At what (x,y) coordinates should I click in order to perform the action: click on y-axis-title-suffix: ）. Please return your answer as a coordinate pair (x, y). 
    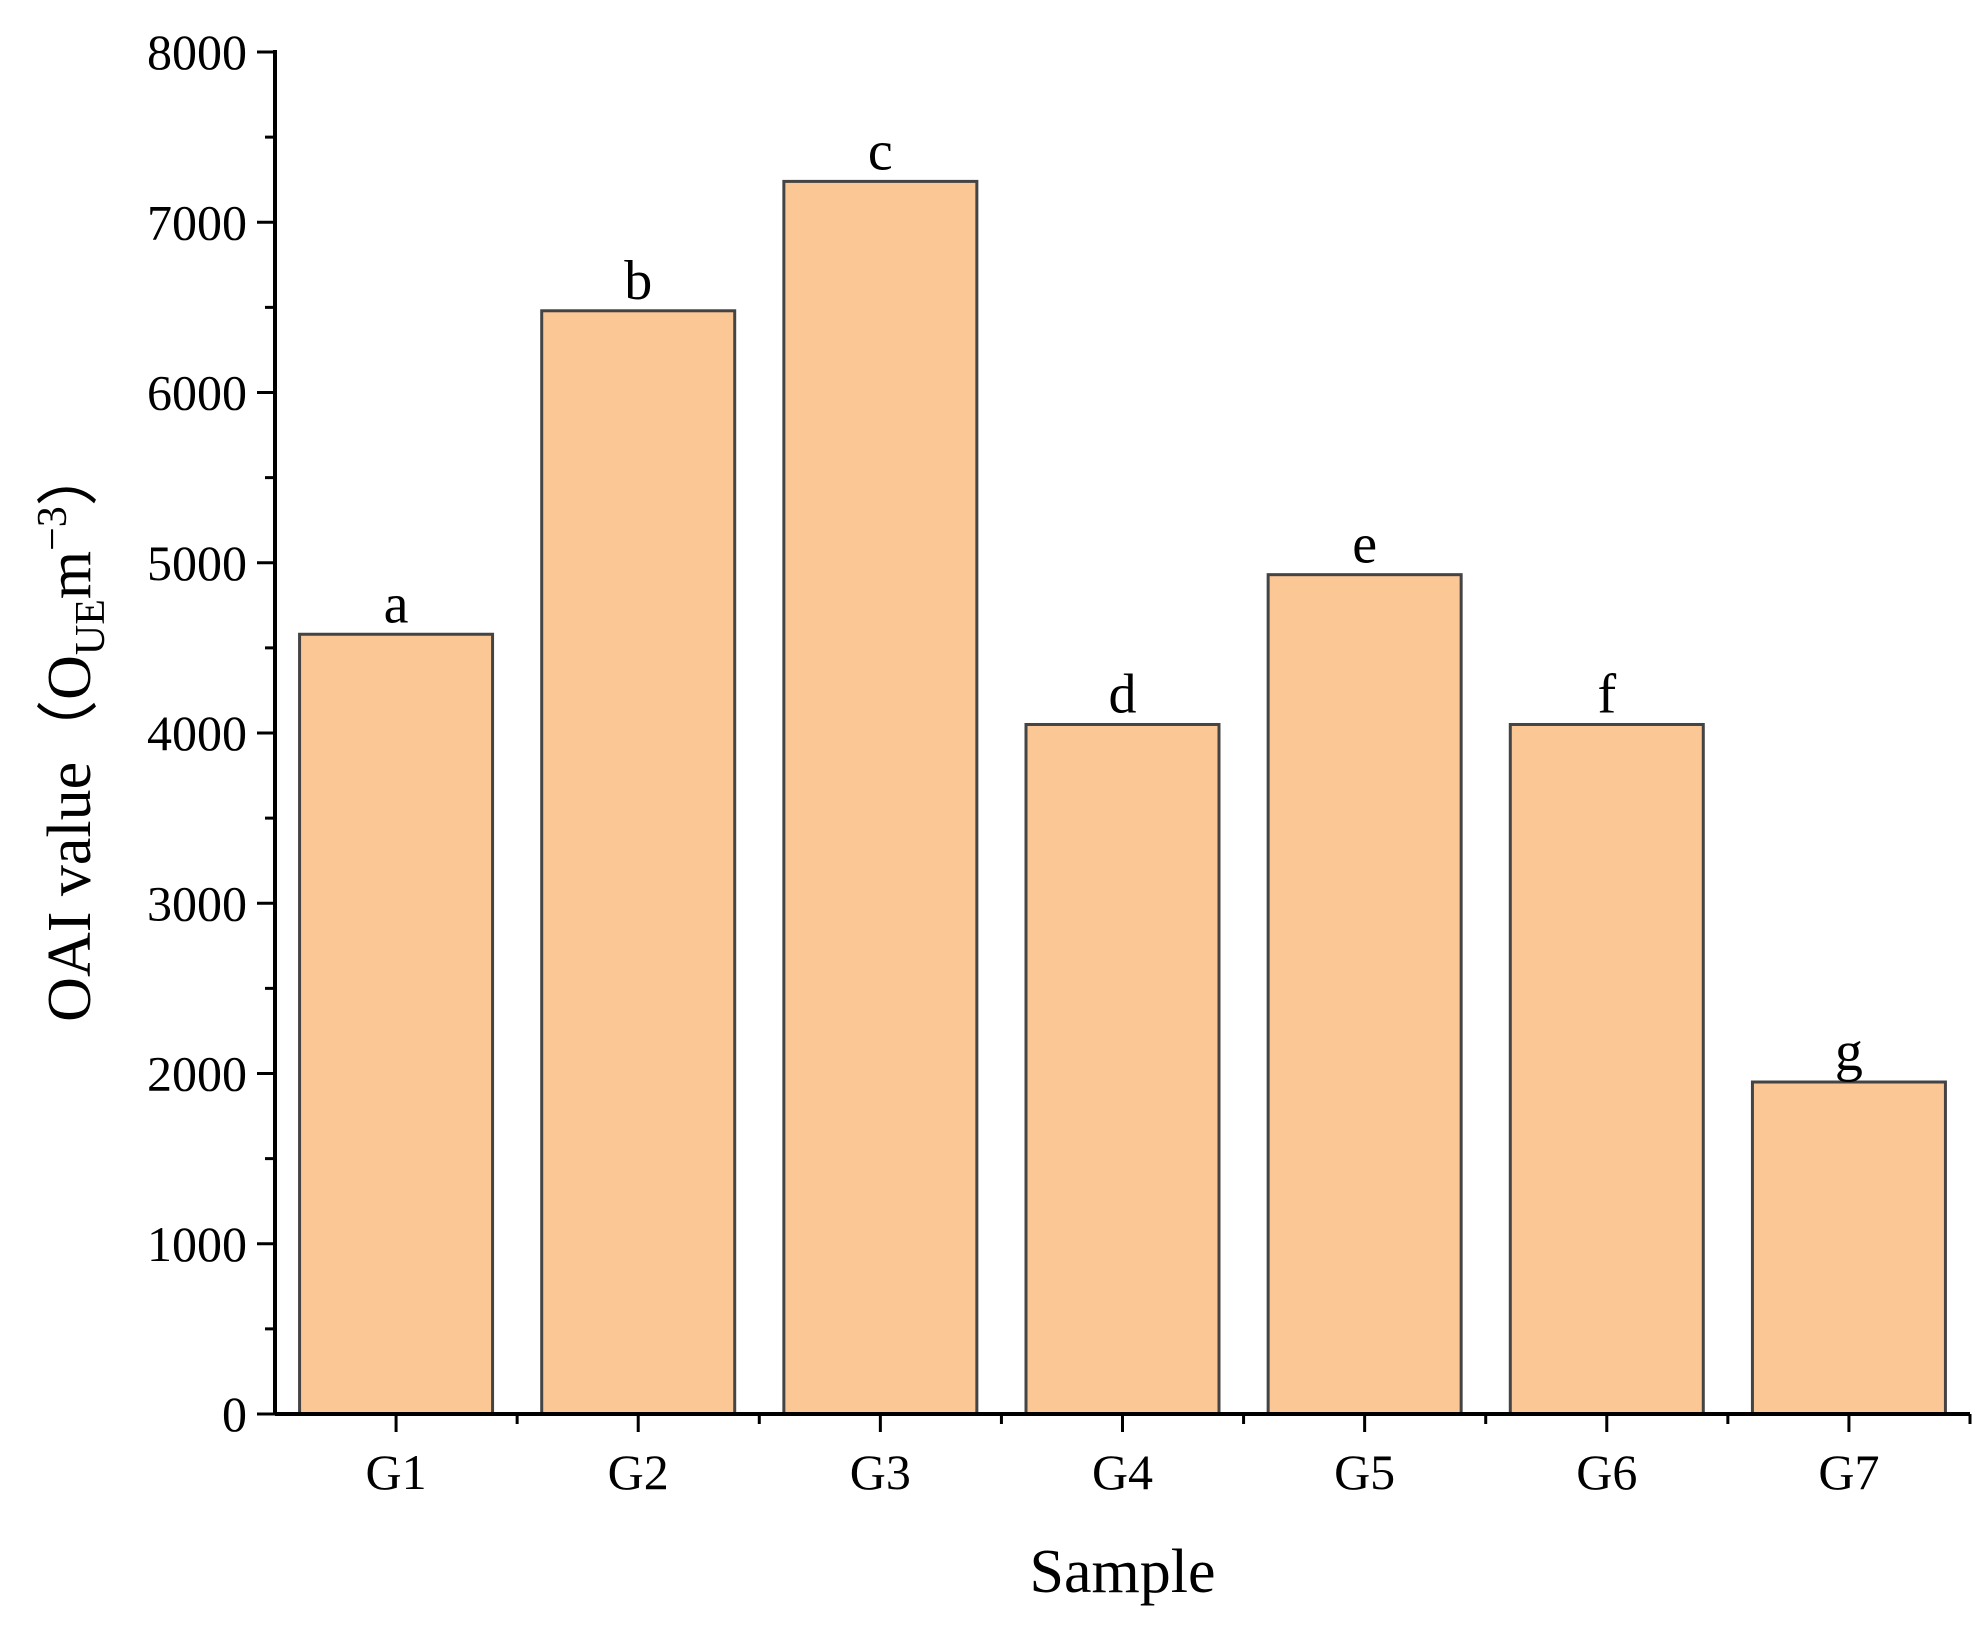
    Looking at the image, I should click on (70, 475).